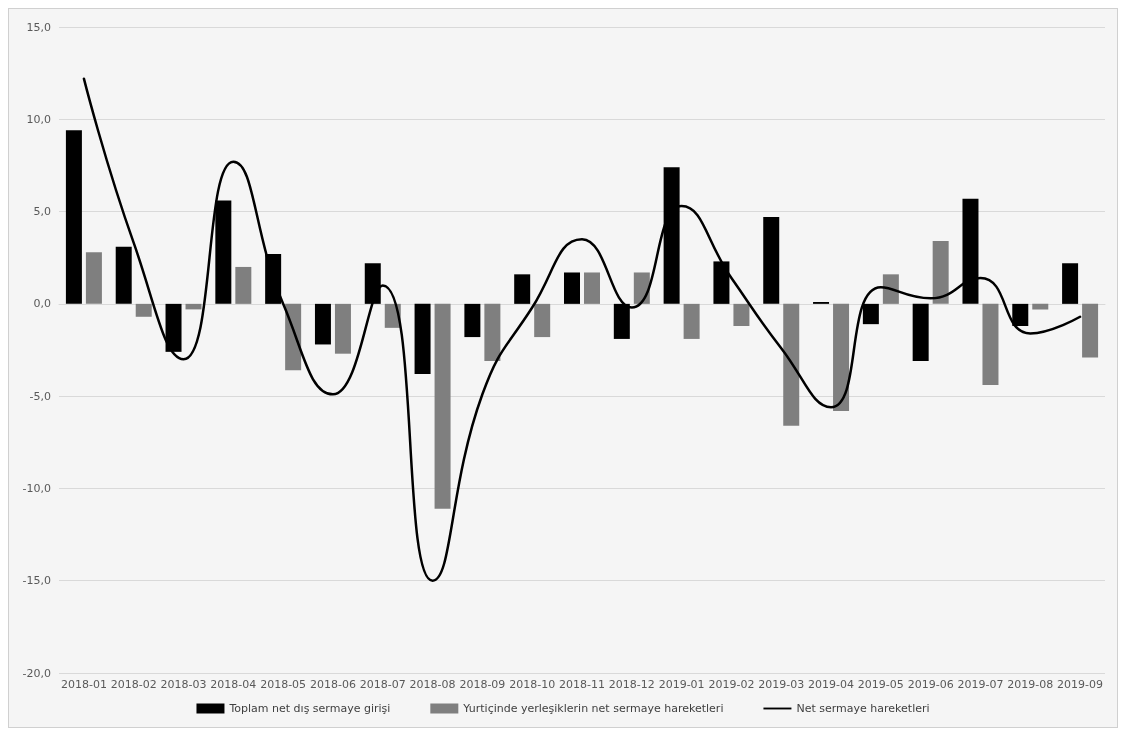  Describe the element at coordinates (432, 684) in the screenshot. I see `x-tick-label: 2018-08` at that location.